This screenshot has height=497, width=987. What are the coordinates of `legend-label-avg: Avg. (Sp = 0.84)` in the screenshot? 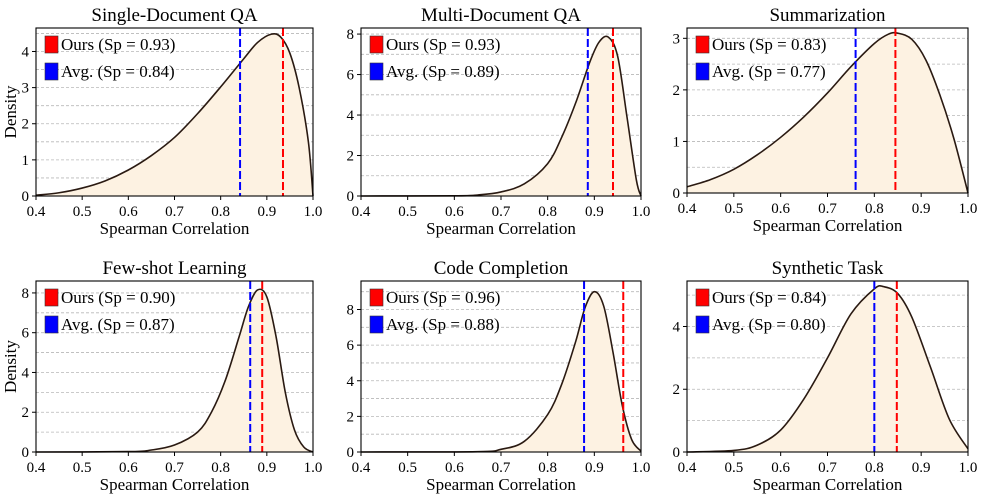 It's located at (118, 71).